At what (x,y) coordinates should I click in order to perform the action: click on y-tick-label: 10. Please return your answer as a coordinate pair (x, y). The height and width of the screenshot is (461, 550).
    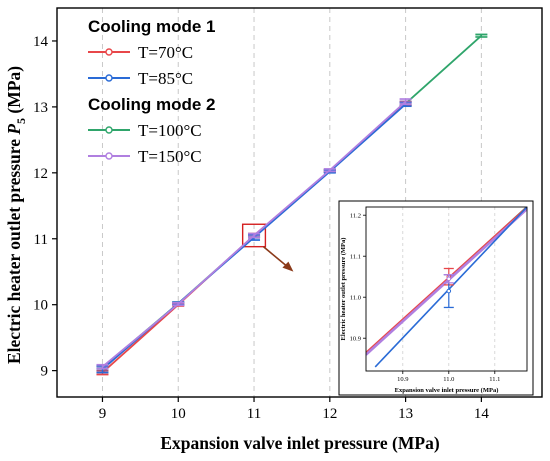
    Looking at the image, I should click on (40, 306).